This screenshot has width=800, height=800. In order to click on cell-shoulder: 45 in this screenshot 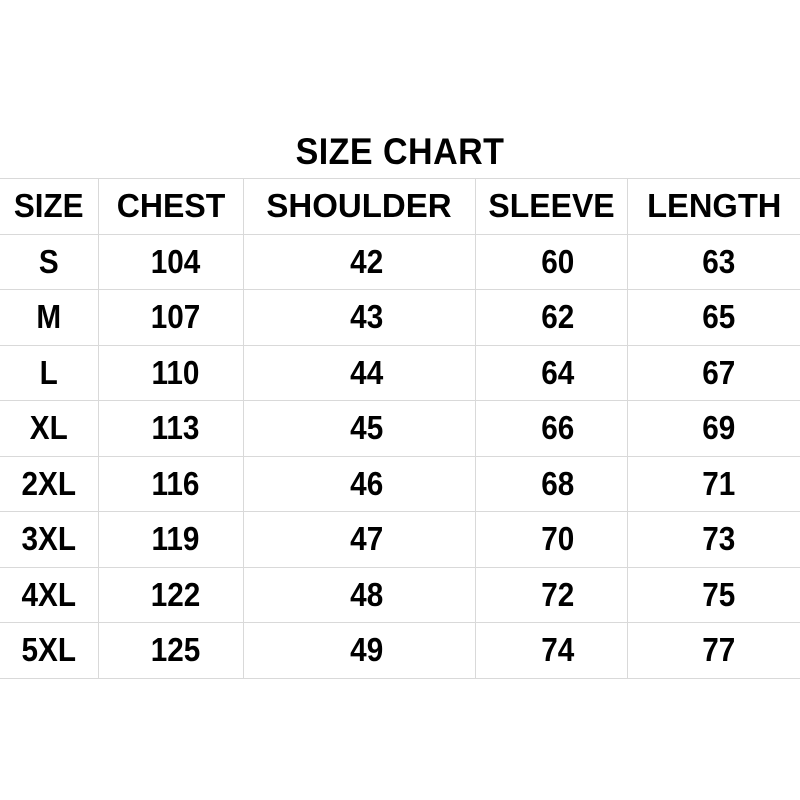, I will do `click(359, 428)`.